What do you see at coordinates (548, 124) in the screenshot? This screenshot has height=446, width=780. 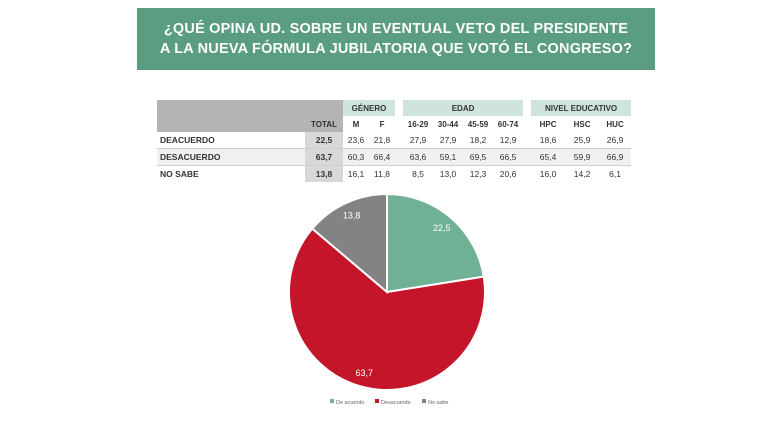 I see `col-header-hpc: HPC` at bounding box center [548, 124].